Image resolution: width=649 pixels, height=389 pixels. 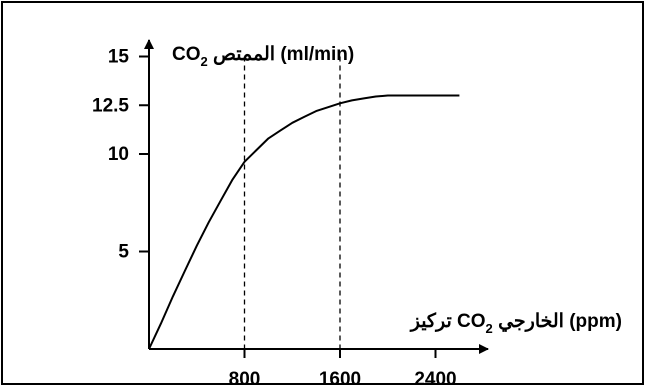 I want to click on x-tick-label: 2400, so click(x=435, y=379).